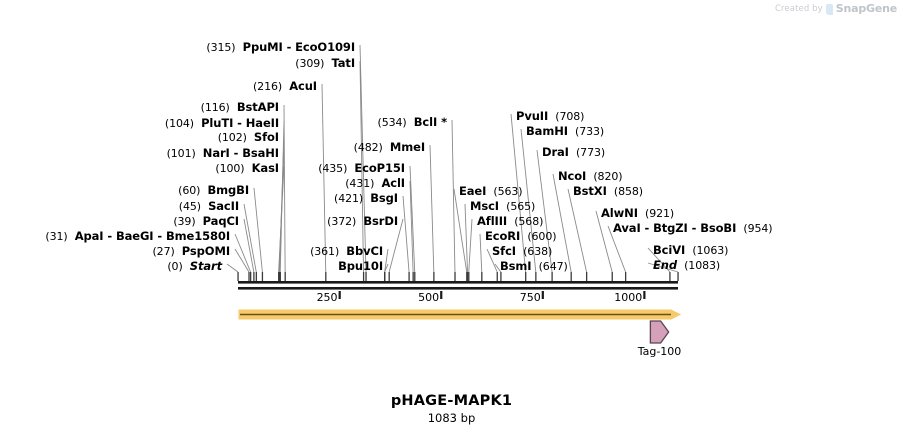 The height and width of the screenshot is (434, 903). I want to click on enzyme-site-name: MmeI, so click(407, 147).